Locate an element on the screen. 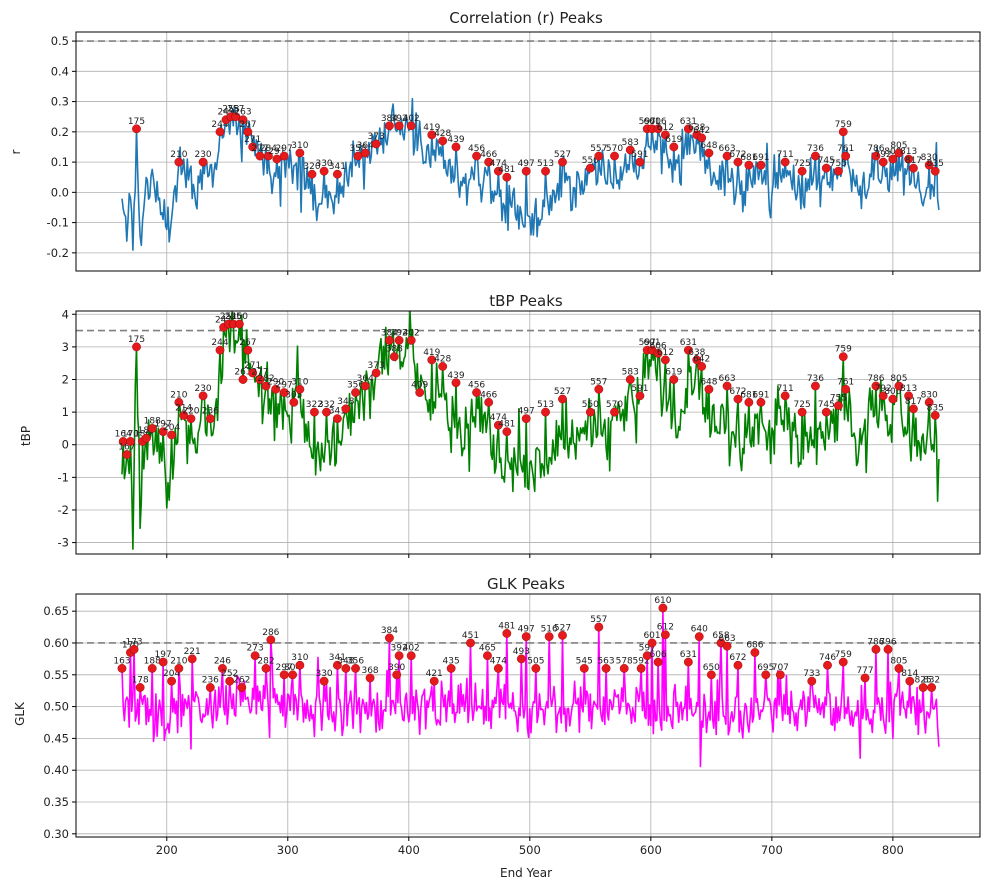 The height and width of the screenshot is (889, 990). peak-label: 251 is located at coordinates (228, 317).